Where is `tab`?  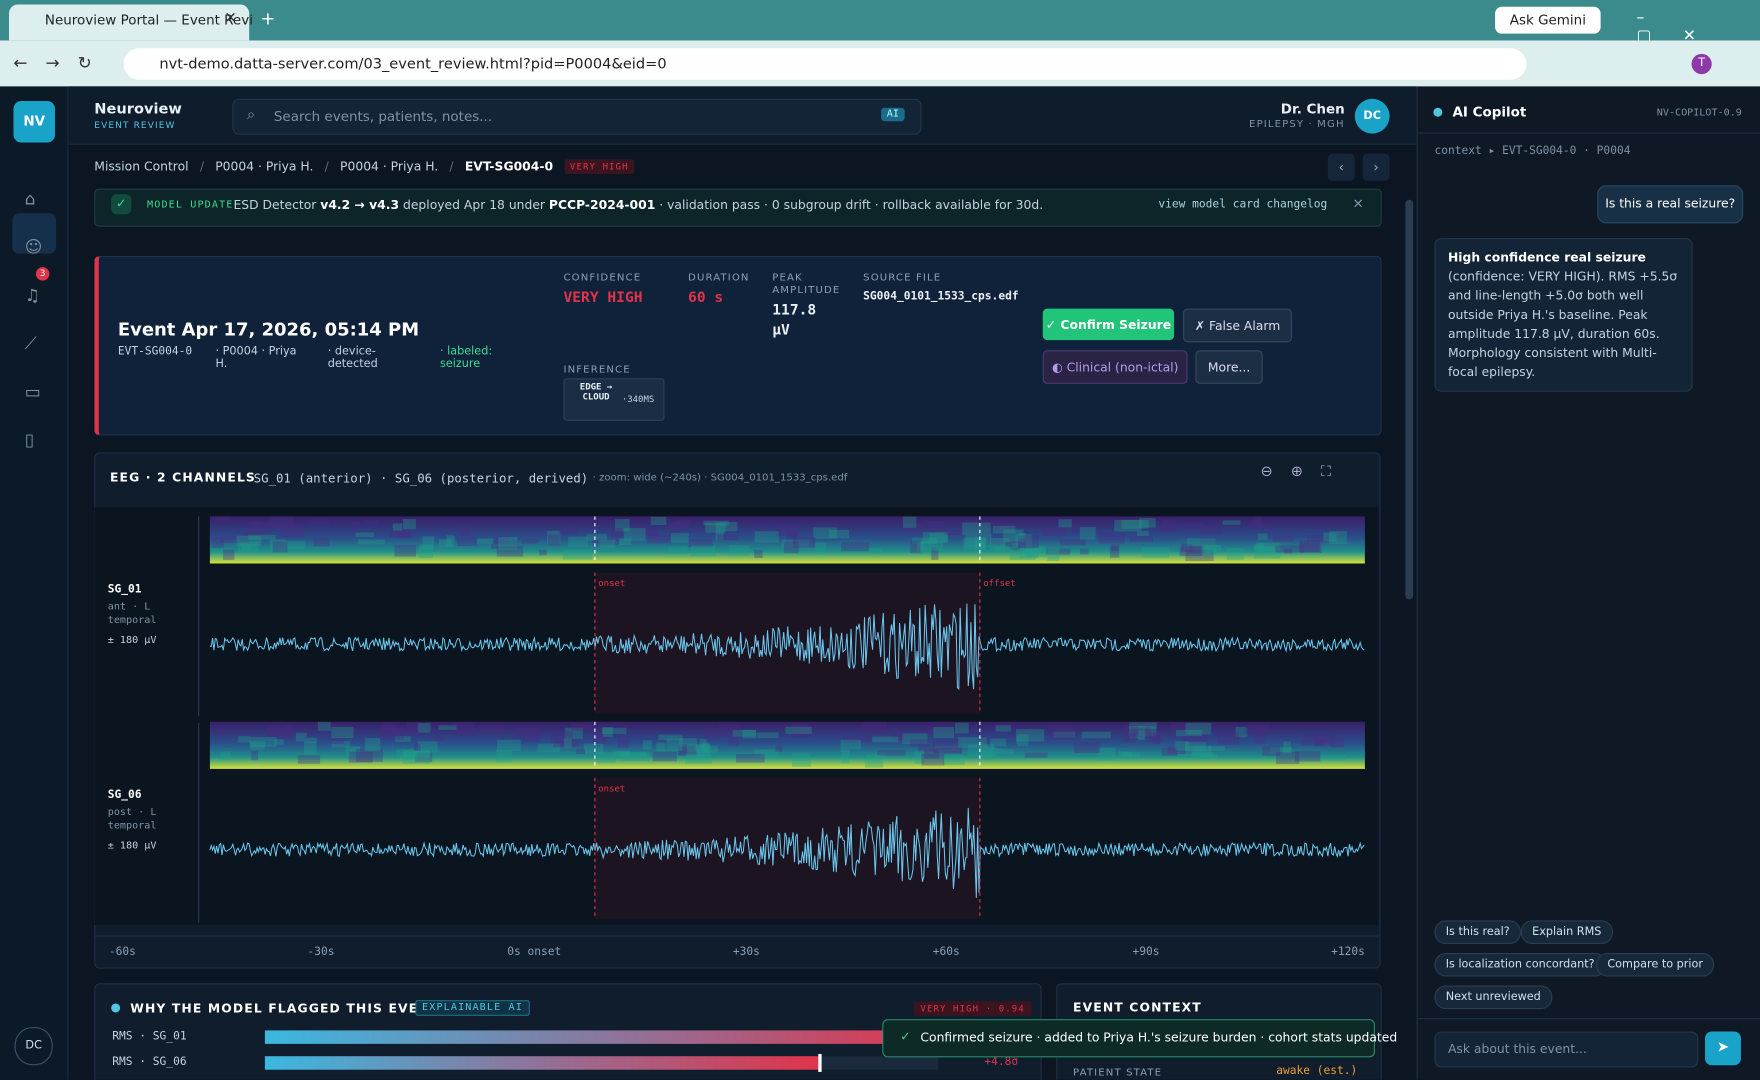
tab is located at coordinates (129, 22).